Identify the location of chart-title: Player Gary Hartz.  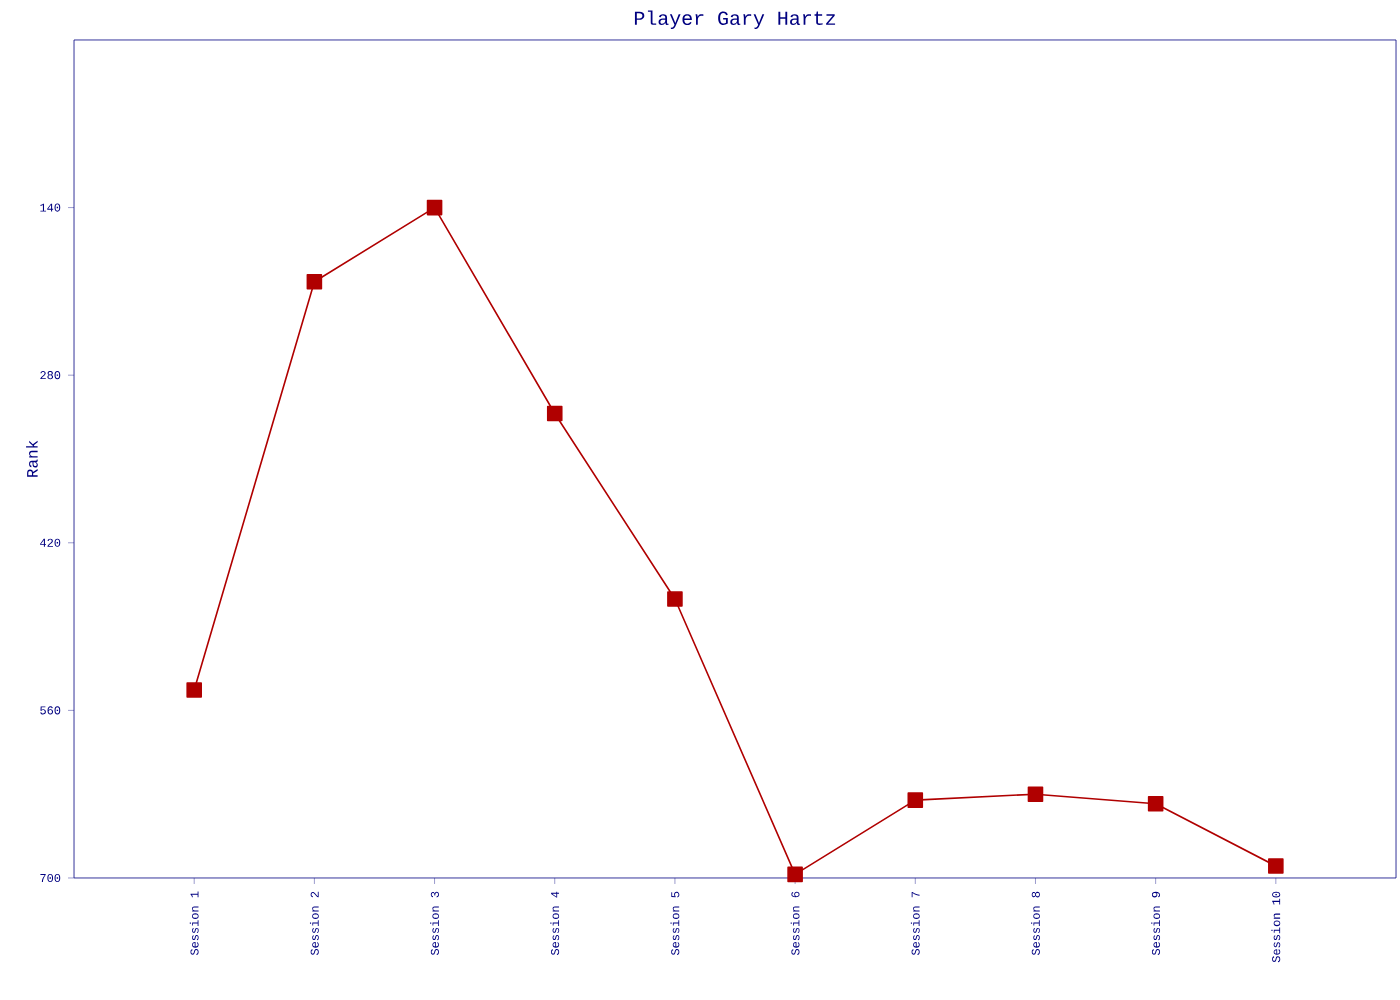
(735, 19).